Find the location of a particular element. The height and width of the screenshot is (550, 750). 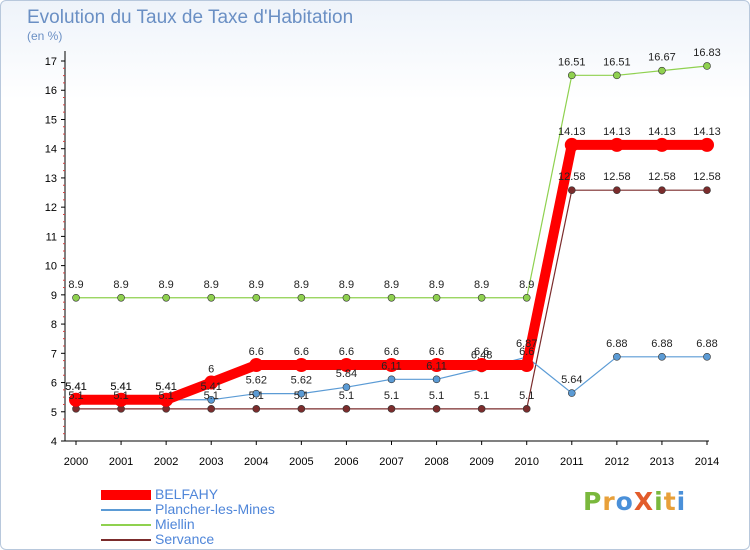

x-tick-label: 2001 is located at coordinates (121, 462).